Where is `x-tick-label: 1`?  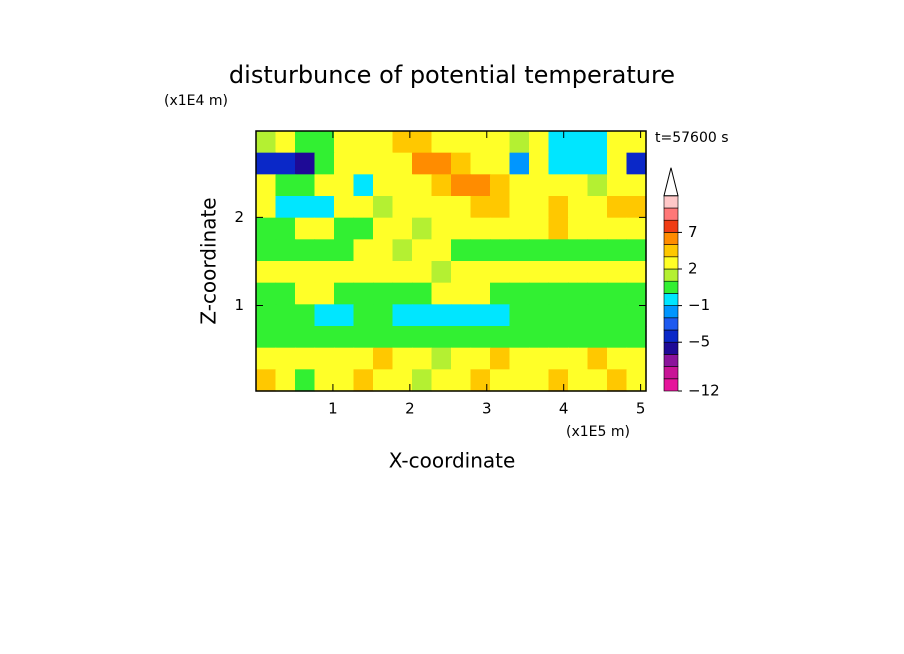
x-tick-label: 1 is located at coordinates (333, 409).